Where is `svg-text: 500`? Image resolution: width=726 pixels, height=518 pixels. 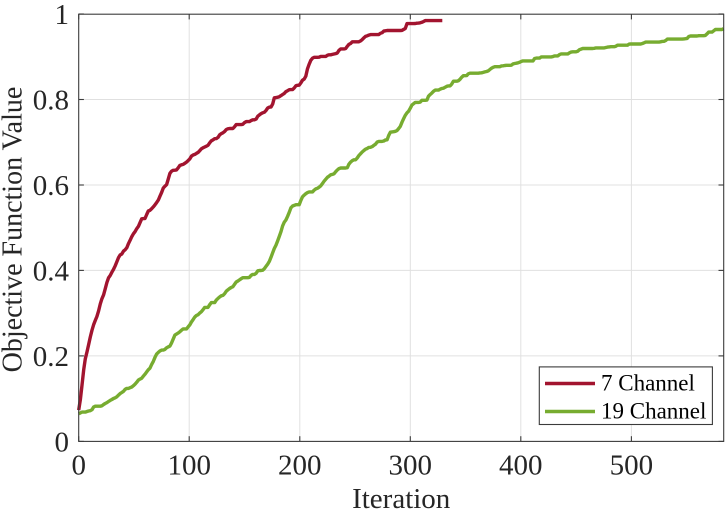 svg-text: 500 is located at coordinates (632, 466).